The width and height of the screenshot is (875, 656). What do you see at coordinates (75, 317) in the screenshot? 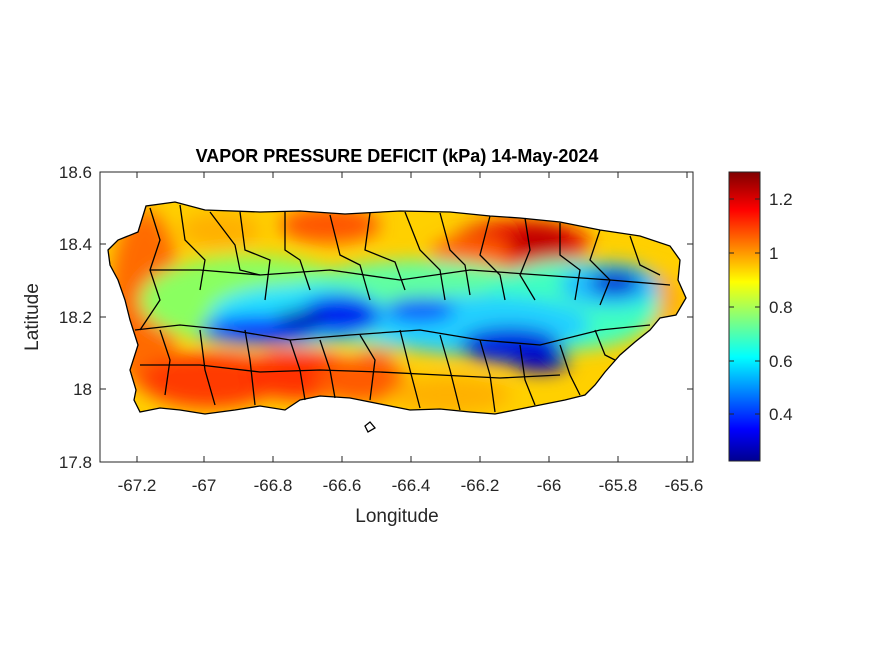
I see `y-tick-label: 18.2` at bounding box center [75, 317].